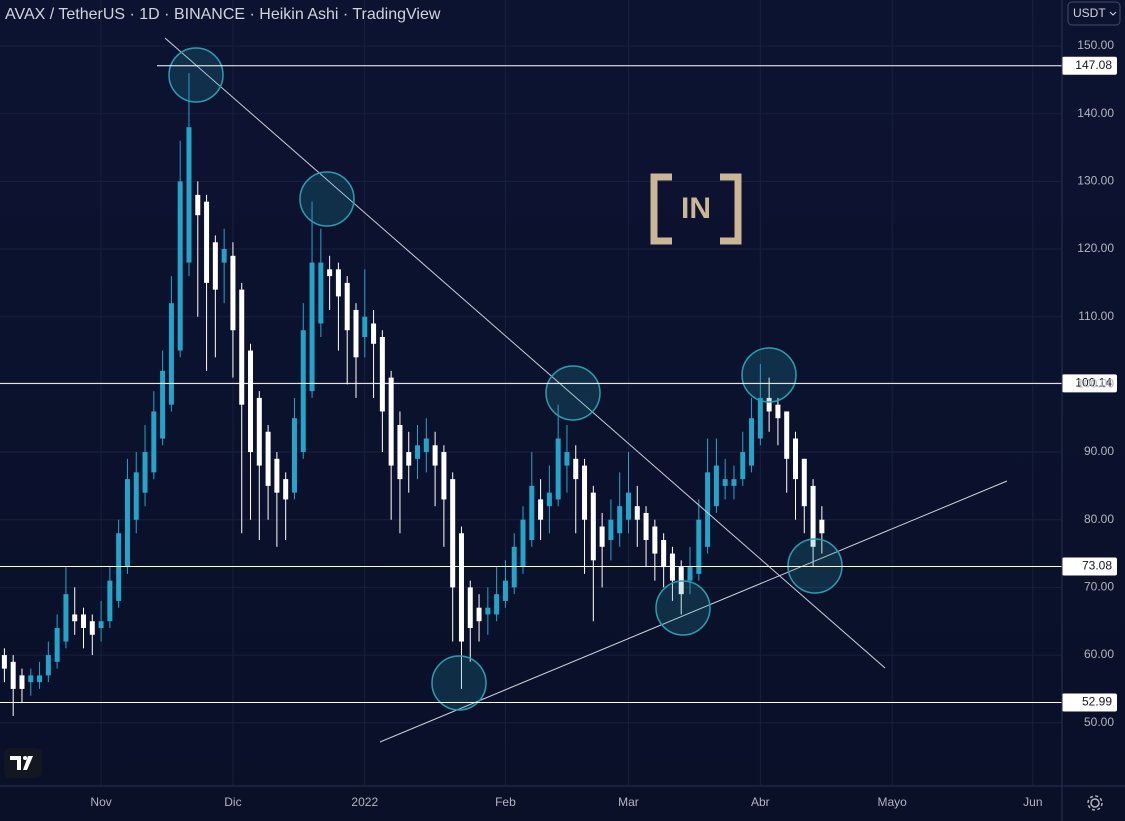 The width and height of the screenshot is (1125, 821). I want to click on y-tick-label: 110.00, so click(1096, 316).